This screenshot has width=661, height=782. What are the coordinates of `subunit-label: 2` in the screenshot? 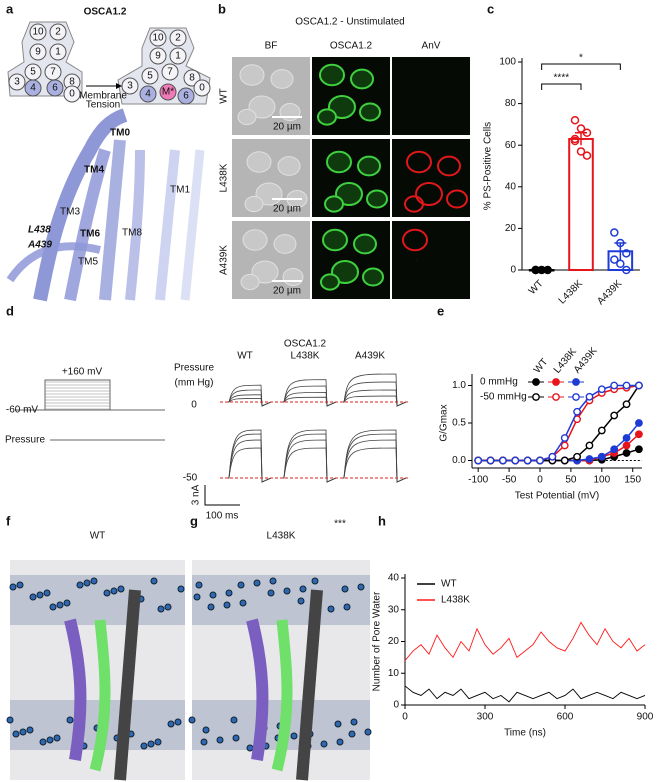 It's located at (58, 32).